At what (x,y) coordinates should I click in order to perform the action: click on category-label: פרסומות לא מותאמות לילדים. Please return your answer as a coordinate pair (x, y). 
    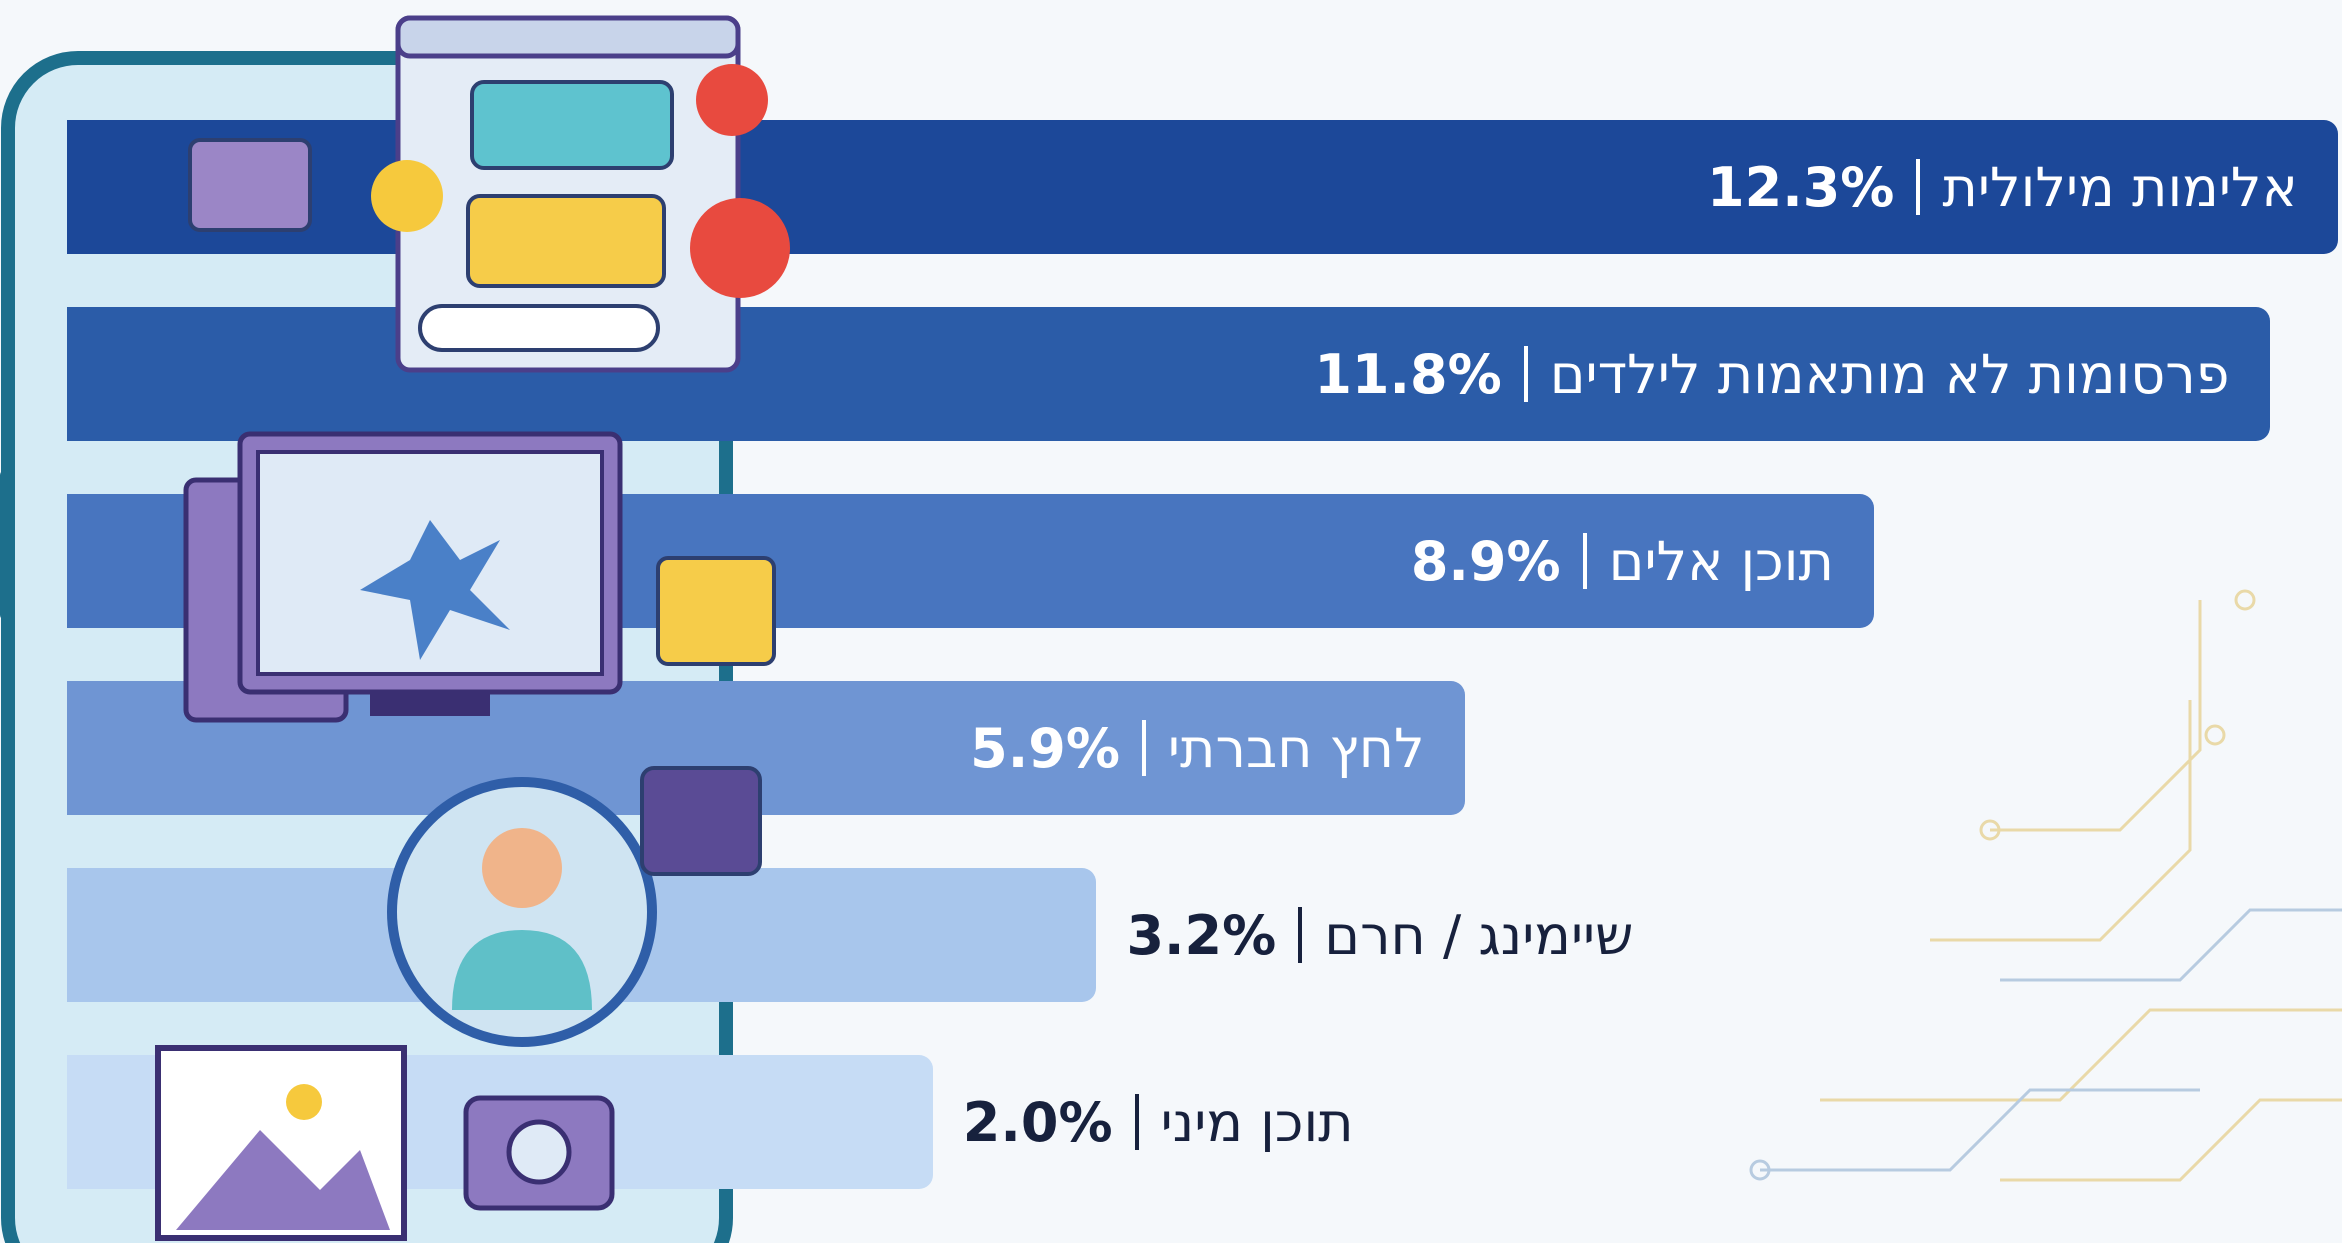
    Looking at the image, I should click on (1889, 374).